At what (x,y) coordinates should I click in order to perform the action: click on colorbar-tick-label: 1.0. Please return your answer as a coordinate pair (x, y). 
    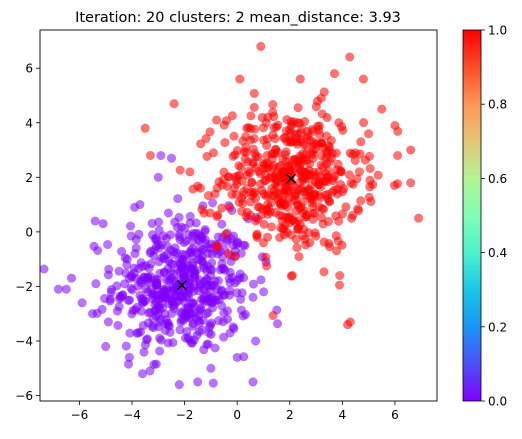
    Looking at the image, I should click on (497, 31).